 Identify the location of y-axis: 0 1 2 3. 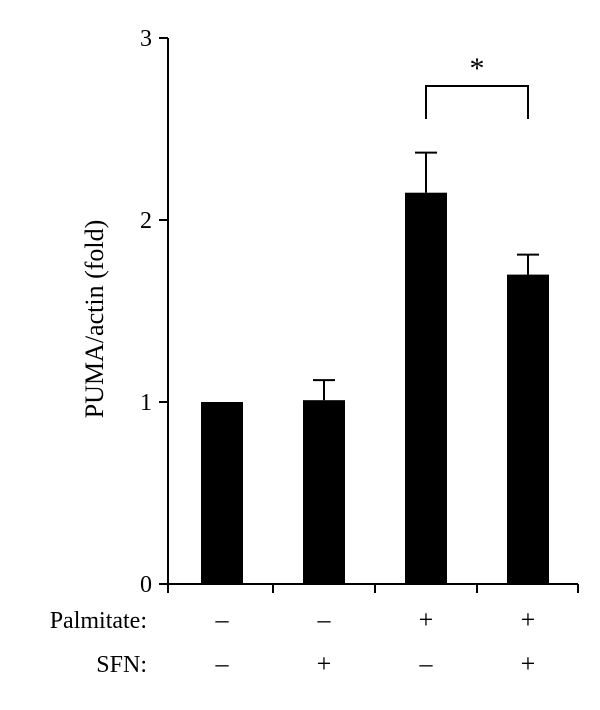
(154, 312).